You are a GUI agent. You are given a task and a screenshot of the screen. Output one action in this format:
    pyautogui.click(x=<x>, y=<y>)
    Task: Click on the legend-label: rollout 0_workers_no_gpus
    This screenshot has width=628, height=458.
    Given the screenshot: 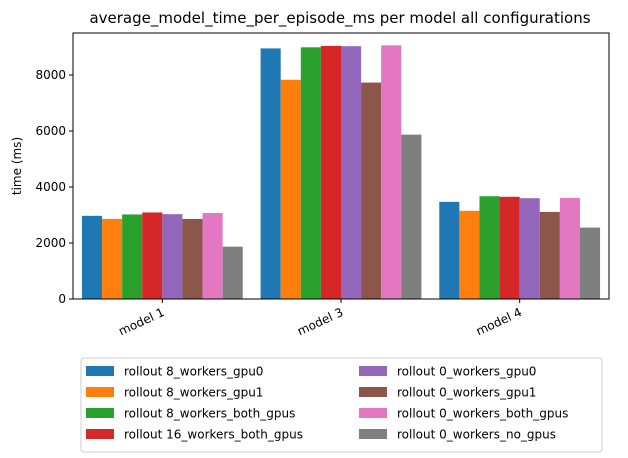 What is the action you would take?
    pyautogui.click(x=476, y=435)
    